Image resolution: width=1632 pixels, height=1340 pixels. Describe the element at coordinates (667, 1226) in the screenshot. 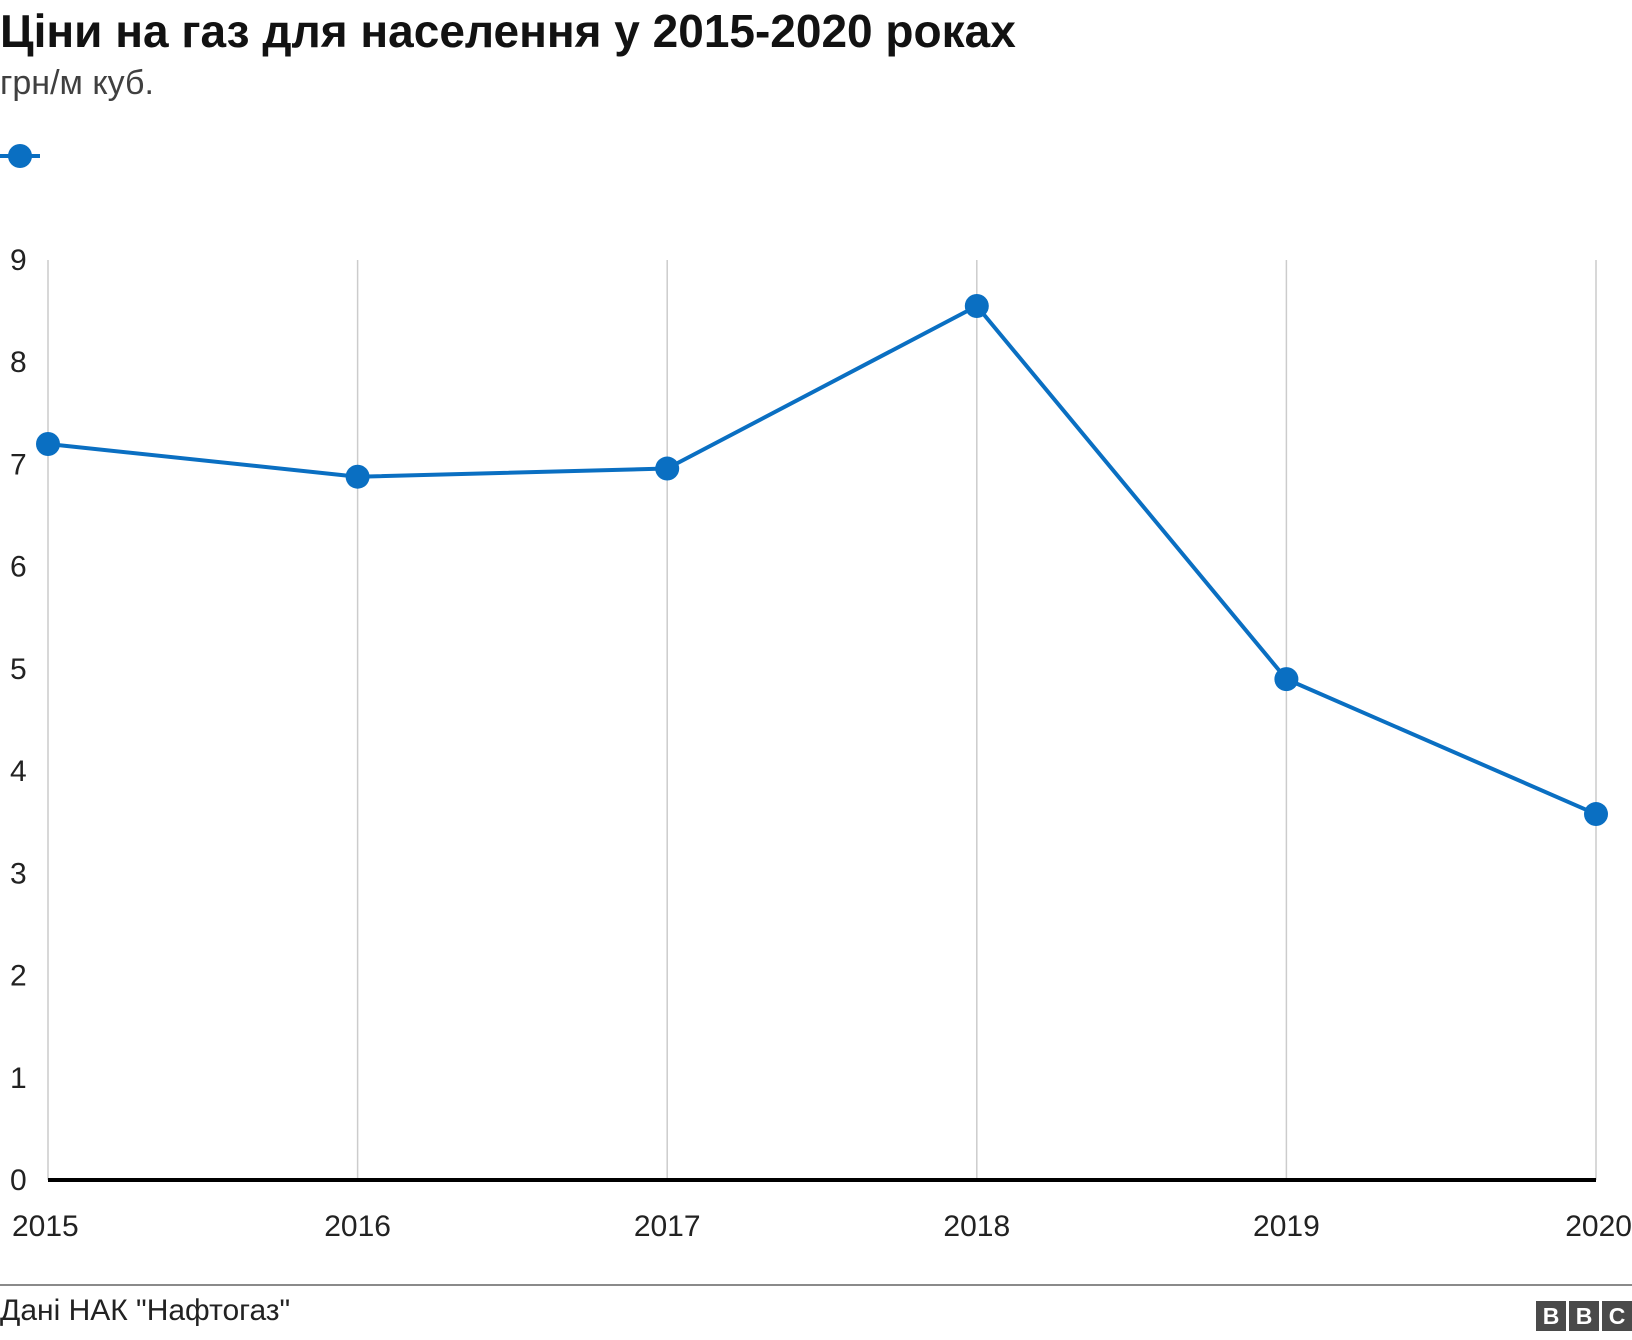

I see `x-tick-label: 2017` at that location.